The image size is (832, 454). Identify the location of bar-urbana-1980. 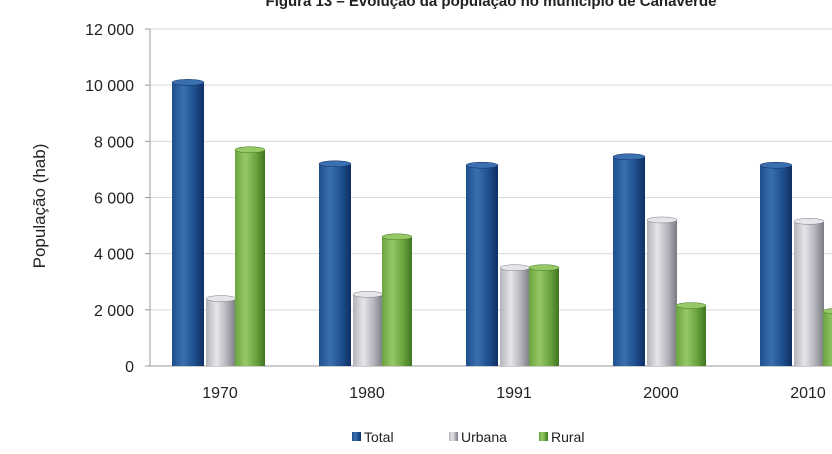
(368, 328).